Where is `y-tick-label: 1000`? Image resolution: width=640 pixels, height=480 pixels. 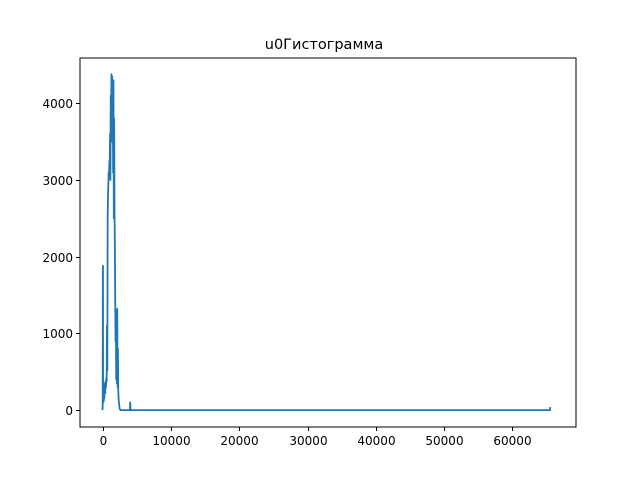 y-tick-label: 1000 is located at coordinates (57, 334).